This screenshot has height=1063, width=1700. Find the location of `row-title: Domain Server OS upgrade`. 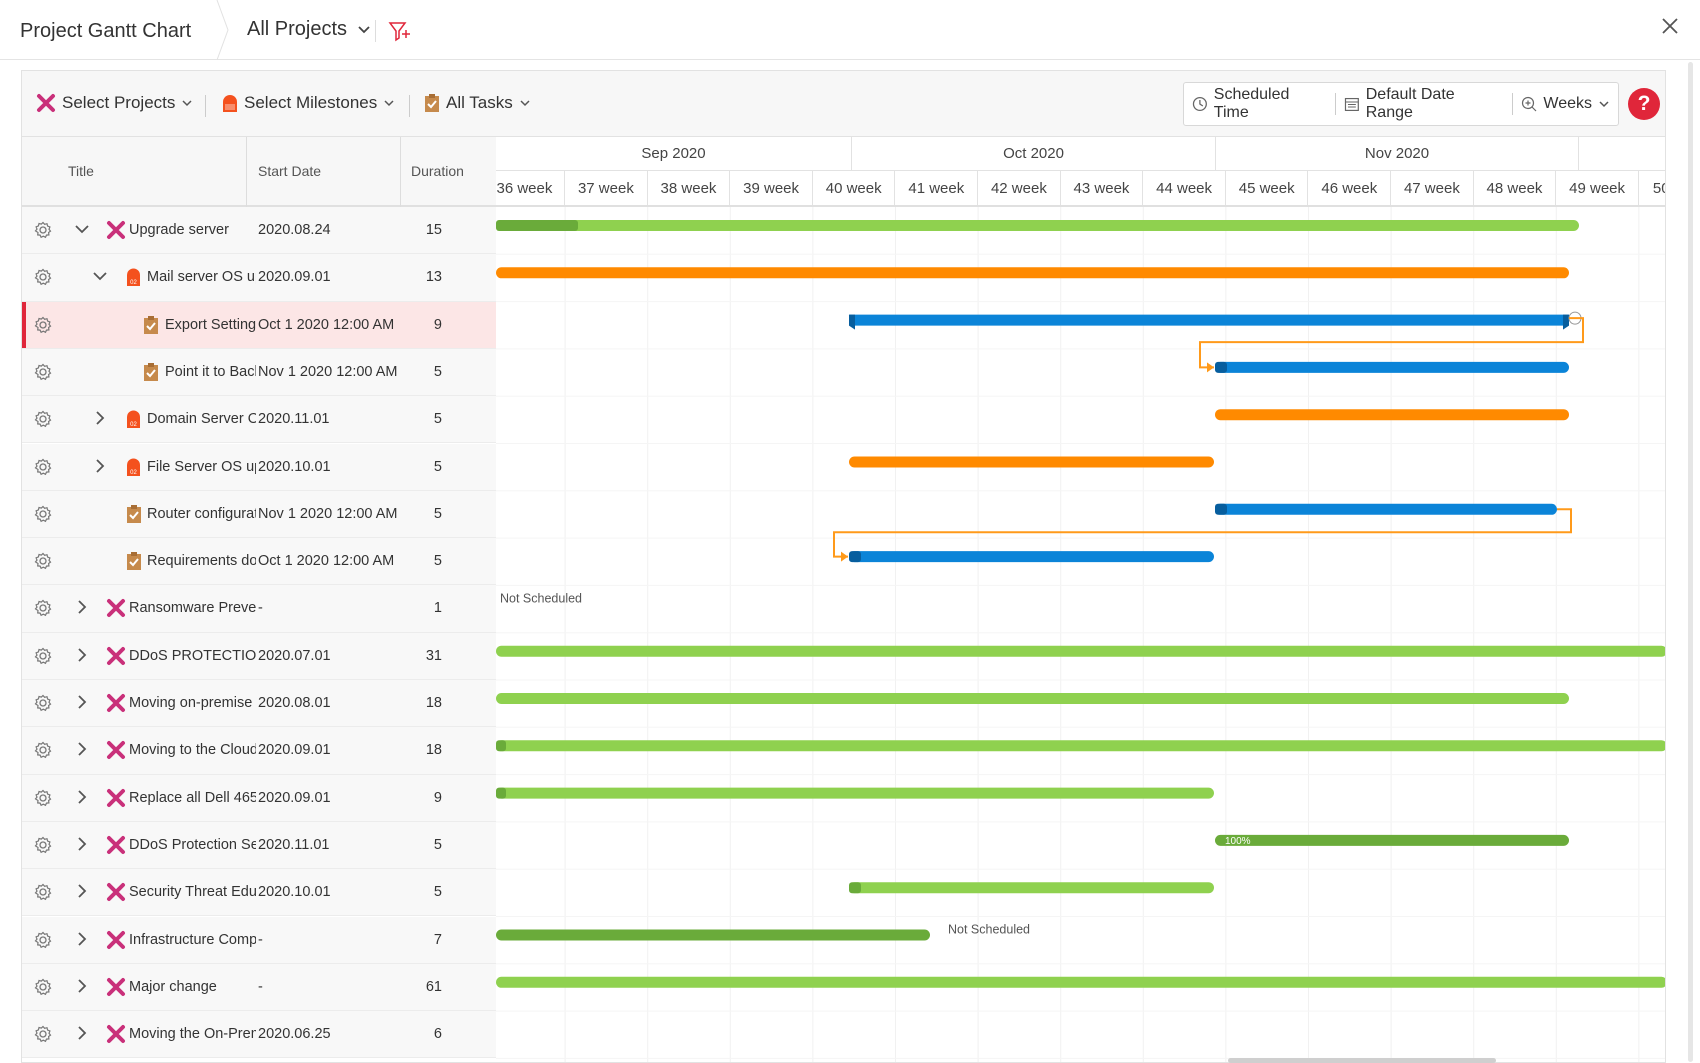

row-title: Domain Server OS upgrade is located at coordinates (201, 419).